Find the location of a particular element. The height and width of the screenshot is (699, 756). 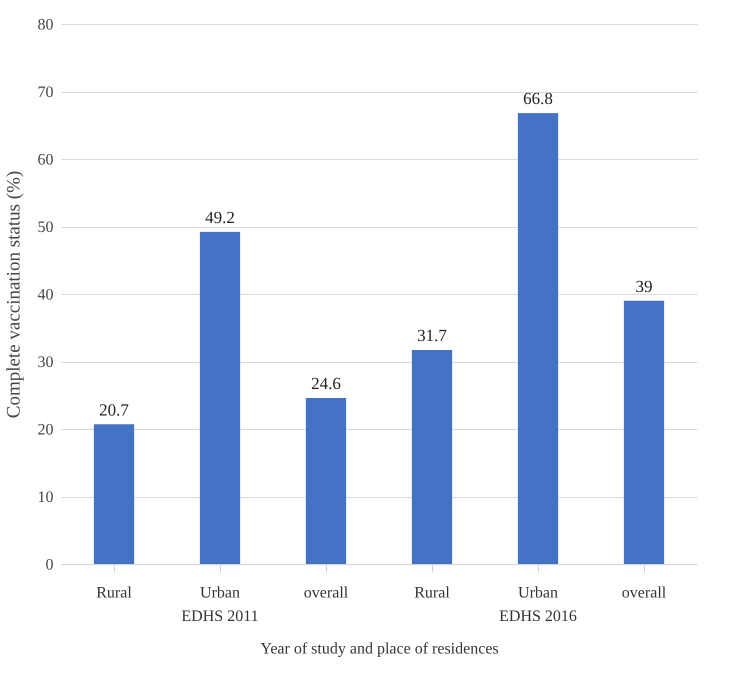

y-tick-label: 40 is located at coordinates (46, 295).